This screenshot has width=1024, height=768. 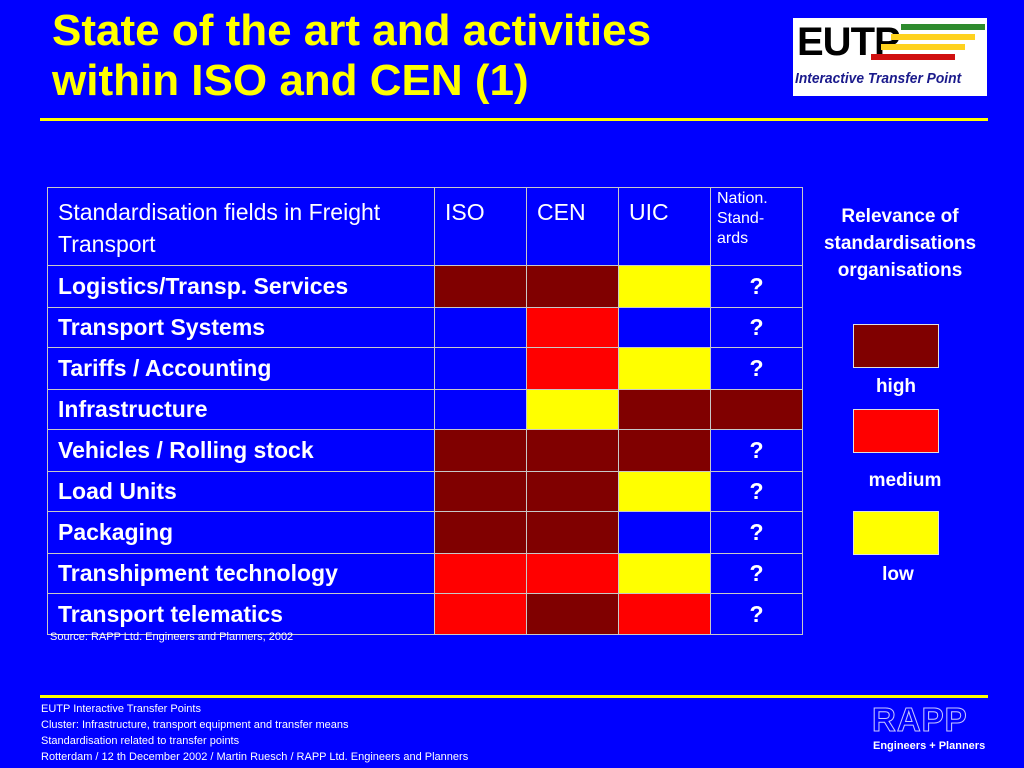 I want to click on row-field-label: Packaging, so click(x=241, y=532).